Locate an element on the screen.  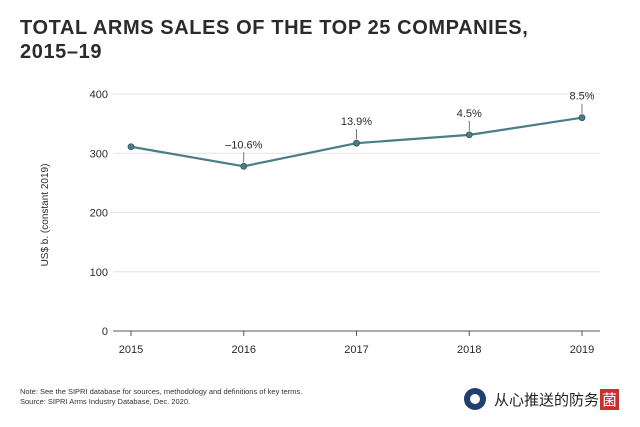
data-point-2018 is located at coordinates (469, 135).